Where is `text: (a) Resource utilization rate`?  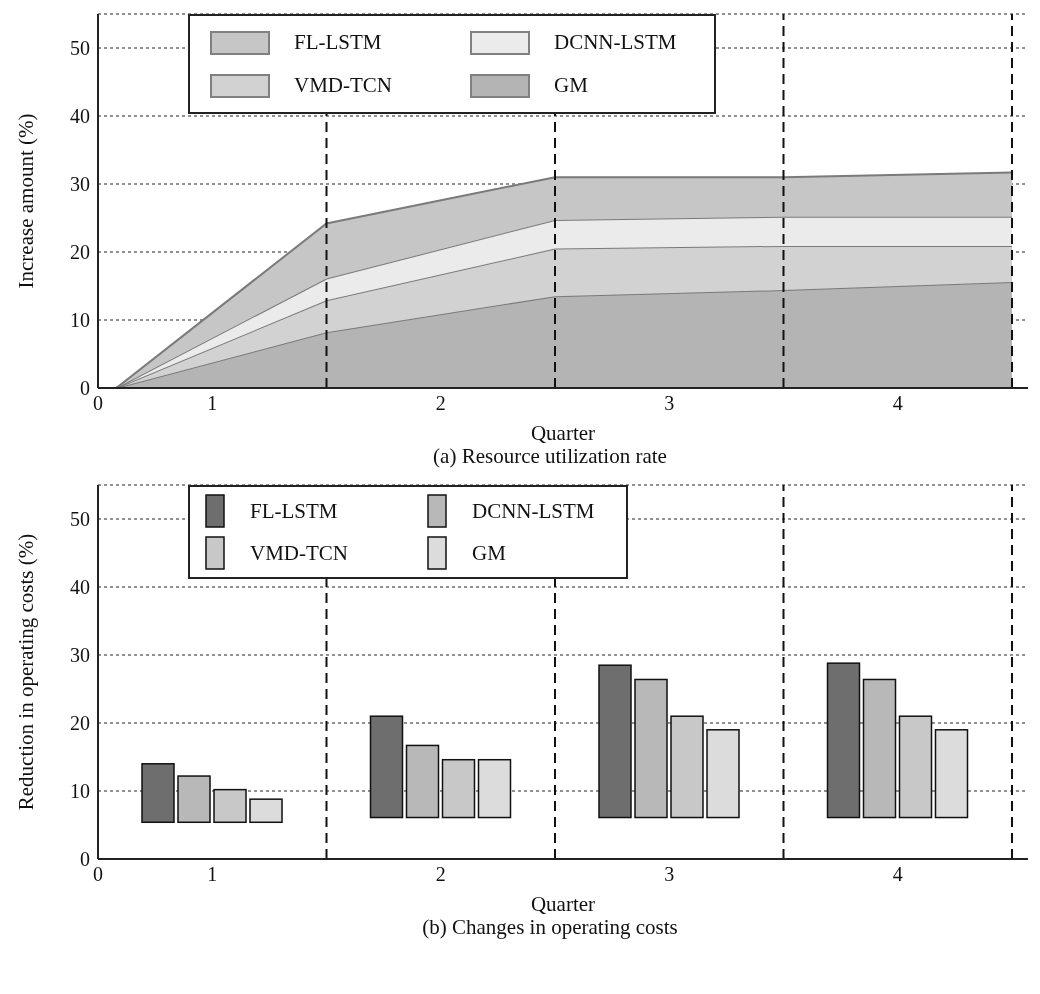
text: (a) Resource utilization rate is located at coordinates (550, 456).